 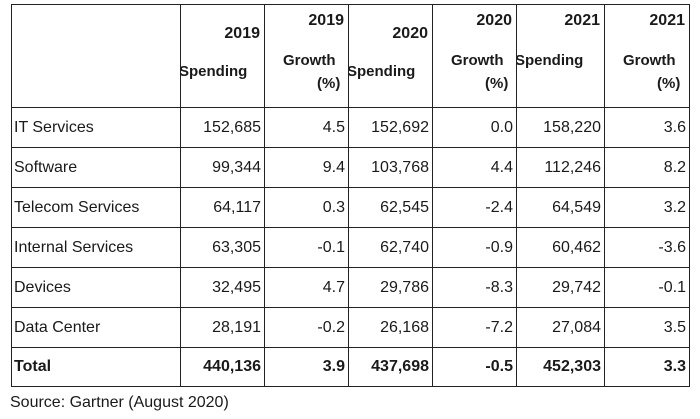 I want to click on source-note: Source: Gartner (August 2020), so click(x=119, y=402).